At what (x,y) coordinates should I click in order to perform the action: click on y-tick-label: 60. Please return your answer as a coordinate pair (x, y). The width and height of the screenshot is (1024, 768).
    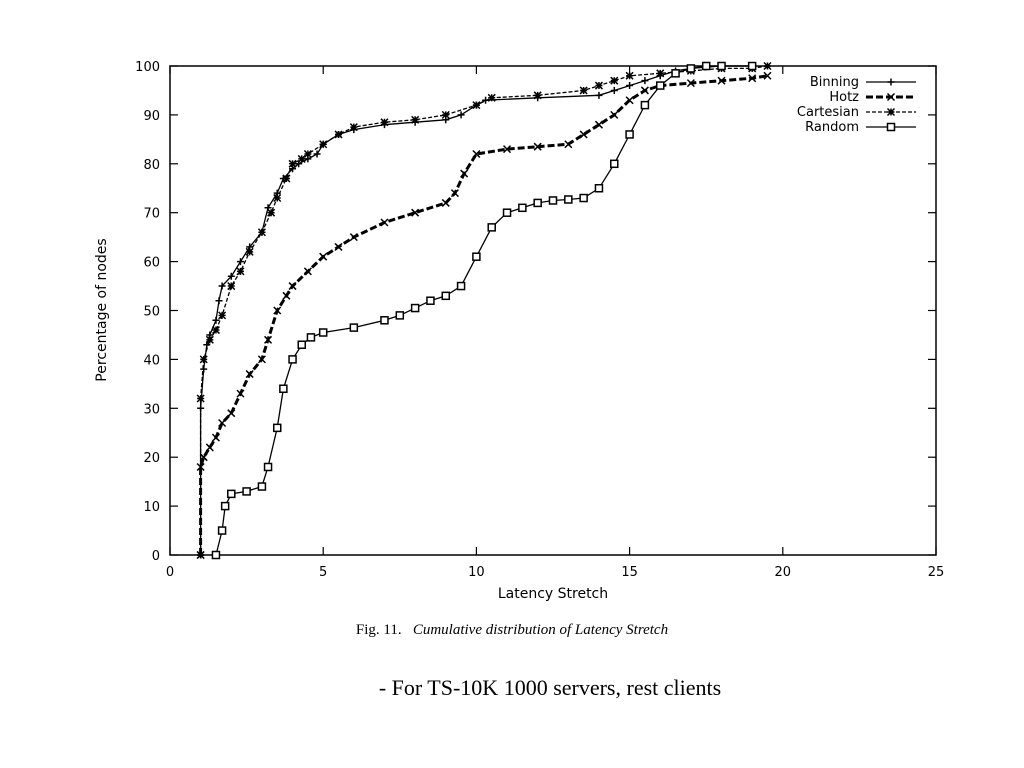
    Looking at the image, I should click on (151, 263).